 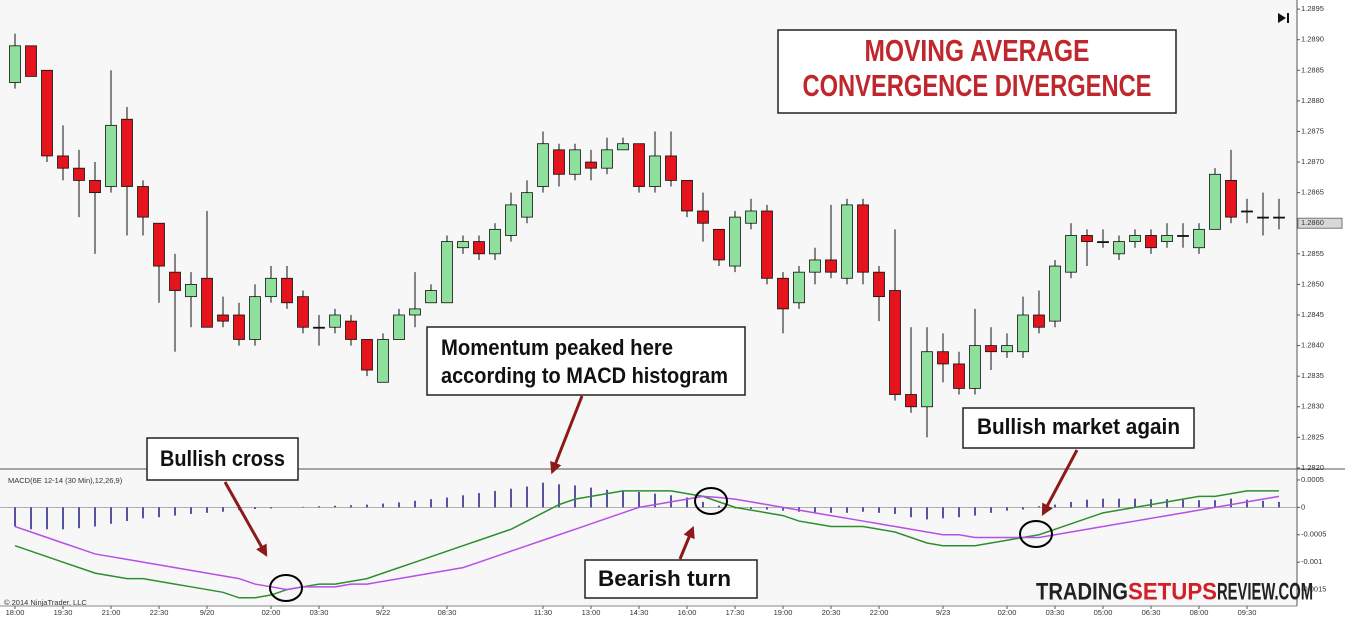 What do you see at coordinates (1172, 591) in the screenshot?
I see `watermark: SETUPS` at bounding box center [1172, 591].